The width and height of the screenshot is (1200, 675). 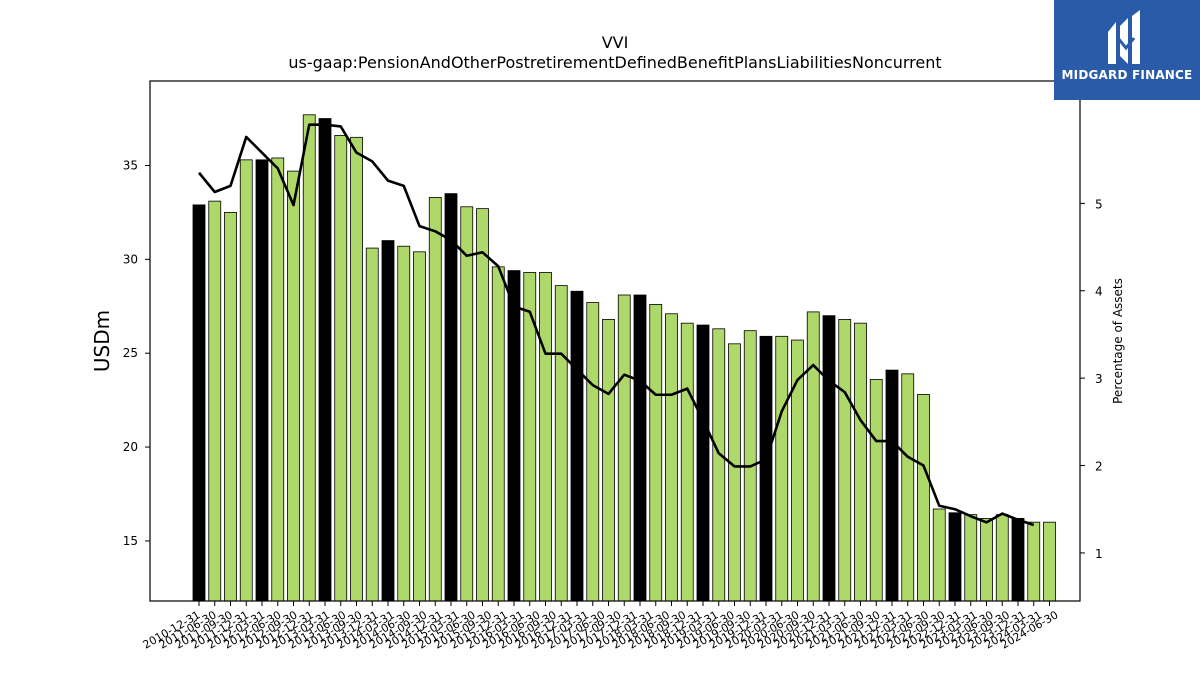 What do you see at coordinates (1099, 204) in the screenshot?
I see `y-tick-label-right: 5` at bounding box center [1099, 204].